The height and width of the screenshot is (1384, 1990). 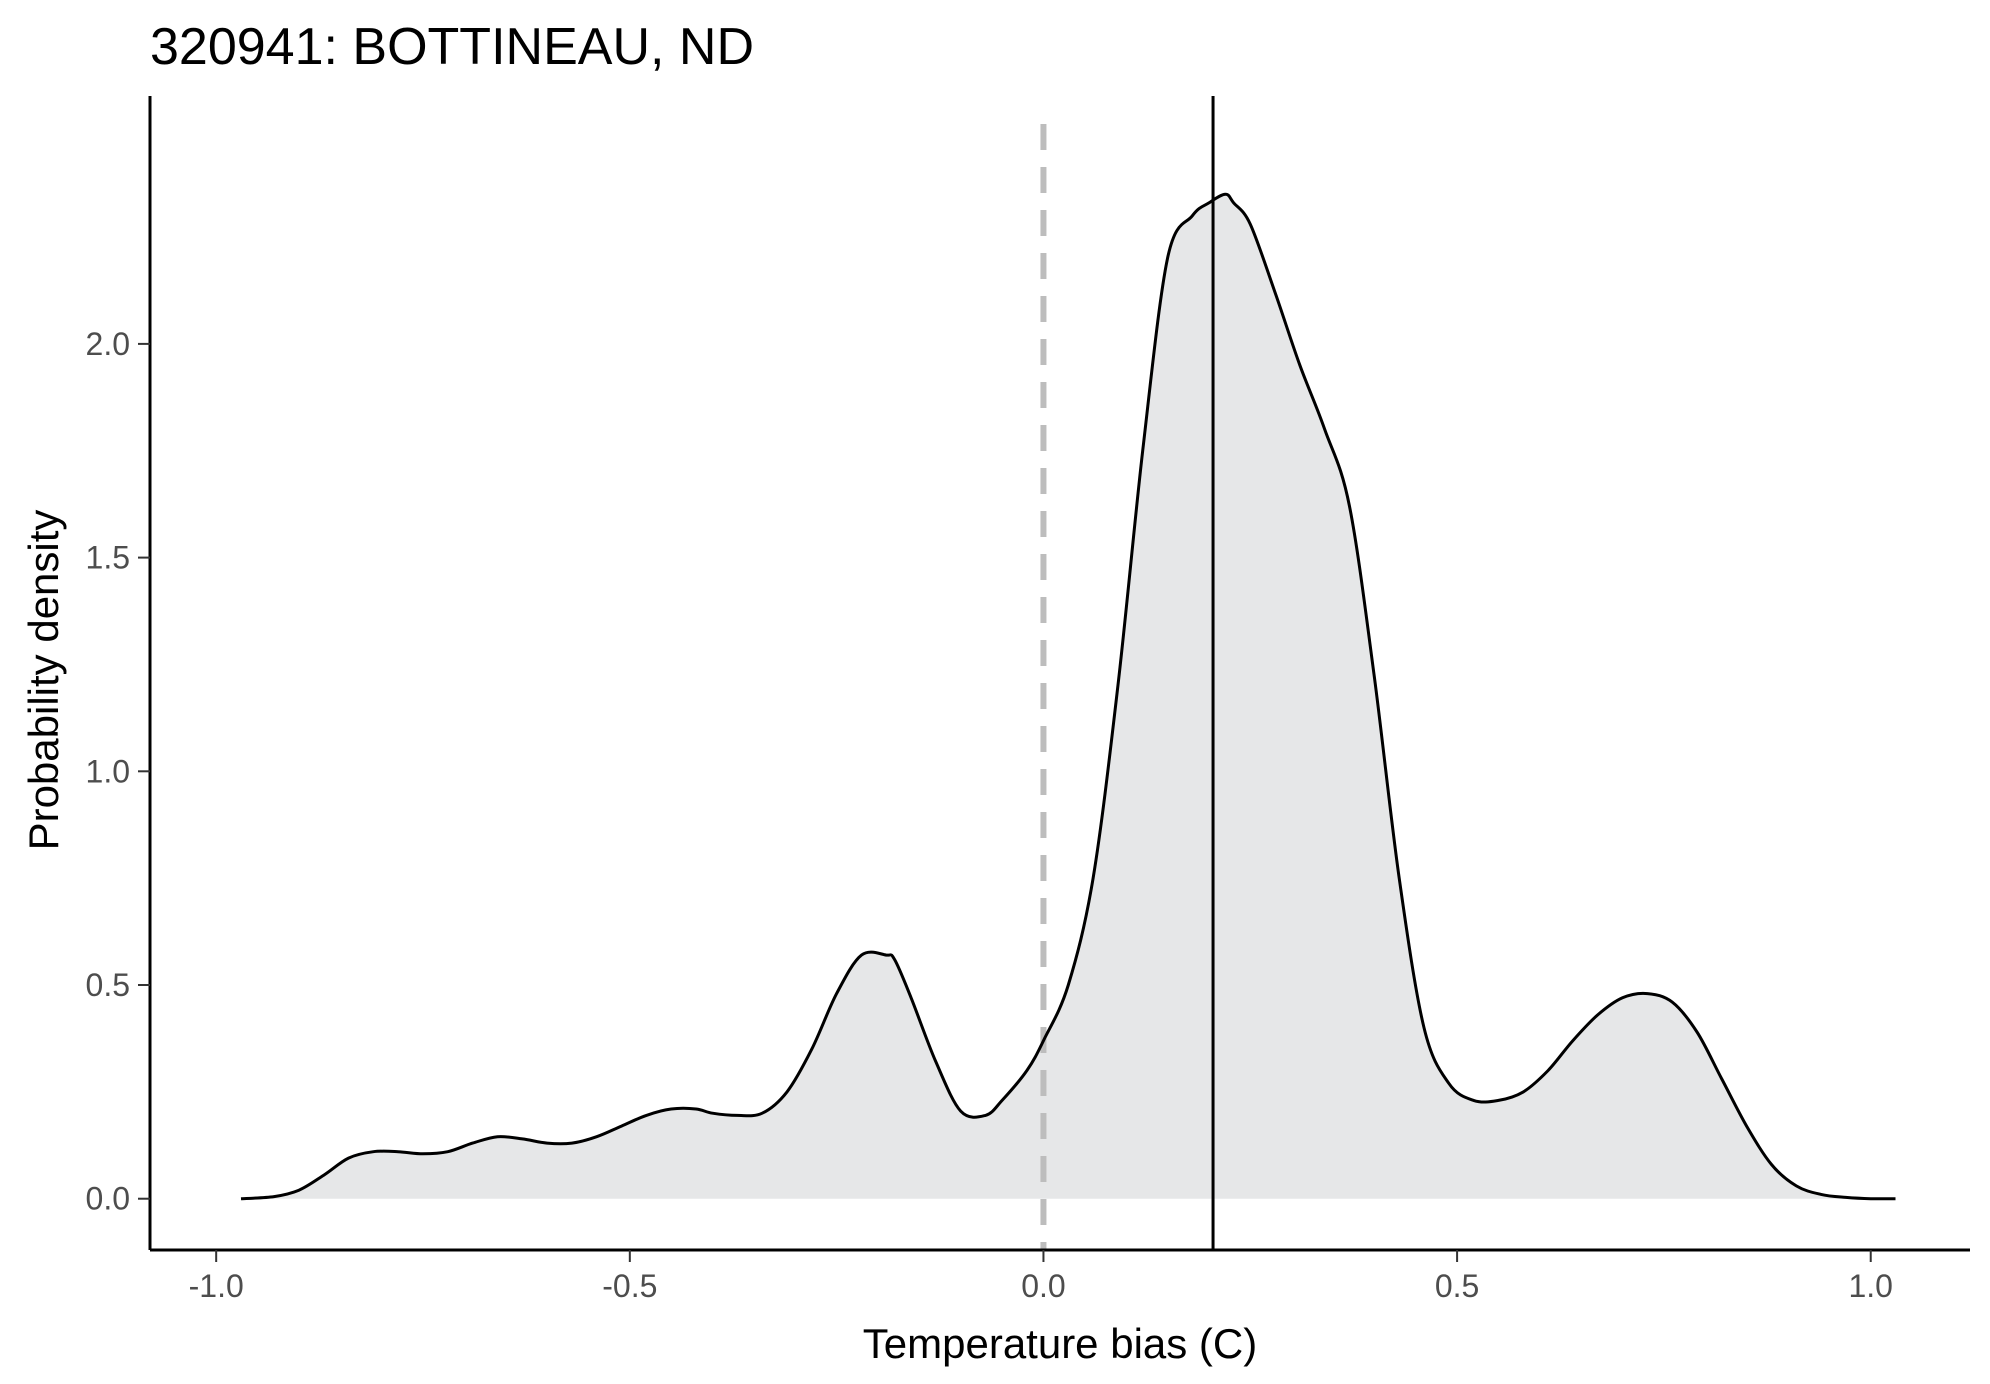 What do you see at coordinates (108, 558) in the screenshot?
I see `y-tick-label: 1.5` at bounding box center [108, 558].